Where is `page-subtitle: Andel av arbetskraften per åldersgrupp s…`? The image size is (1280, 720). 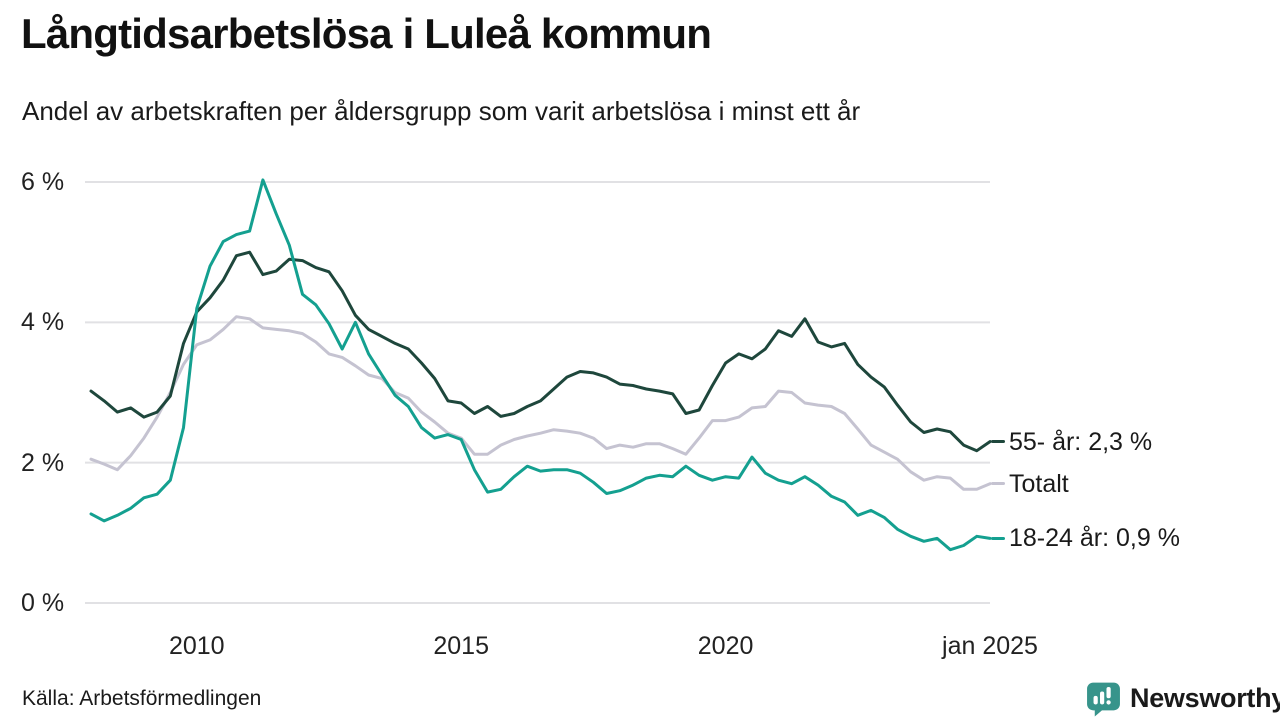 page-subtitle: Andel av arbetskraften per åldersgrupp s… is located at coordinates (441, 111).